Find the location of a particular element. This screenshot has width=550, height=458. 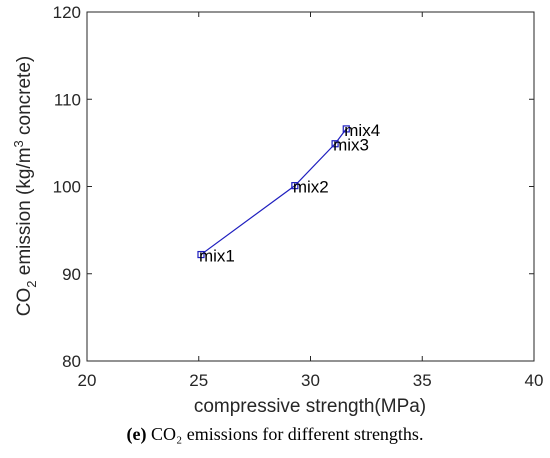

data-point-label: mix1 is located at coordinates (217, 256).